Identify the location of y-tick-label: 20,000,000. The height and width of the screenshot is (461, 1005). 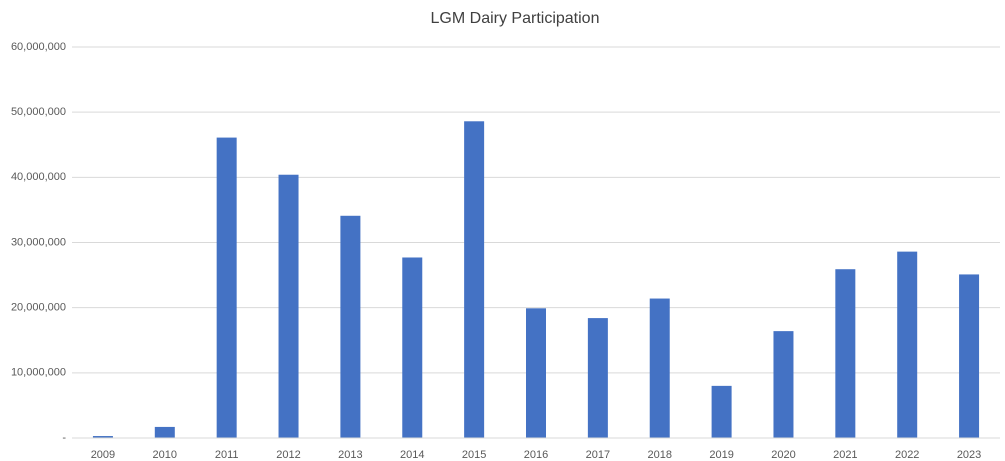
(38, 308).